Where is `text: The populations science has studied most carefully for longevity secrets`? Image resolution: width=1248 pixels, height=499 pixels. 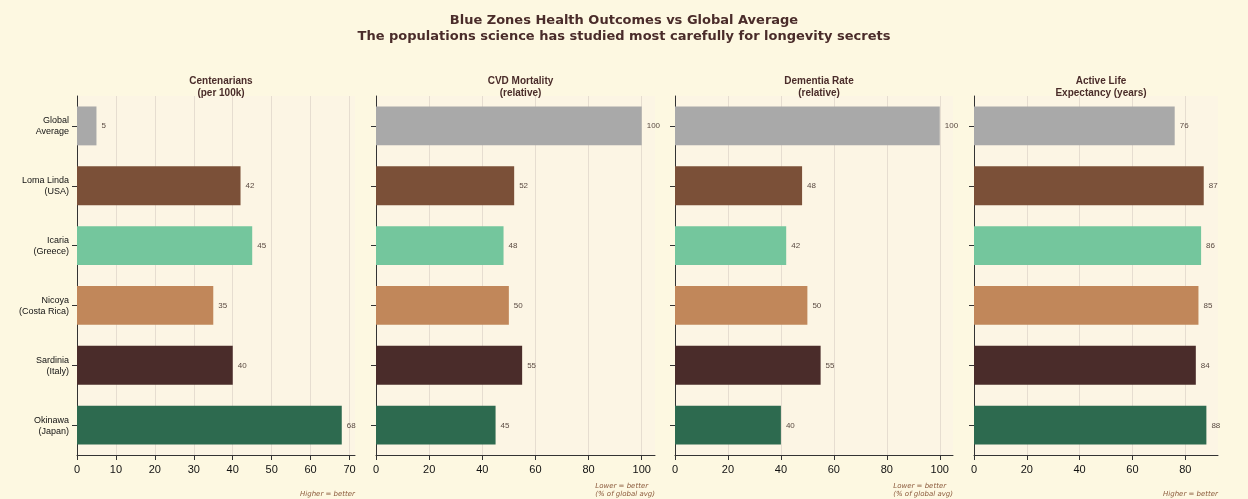
text: The populations science has studied most carefully for longevity secrets is located at coordinates (624, 36).